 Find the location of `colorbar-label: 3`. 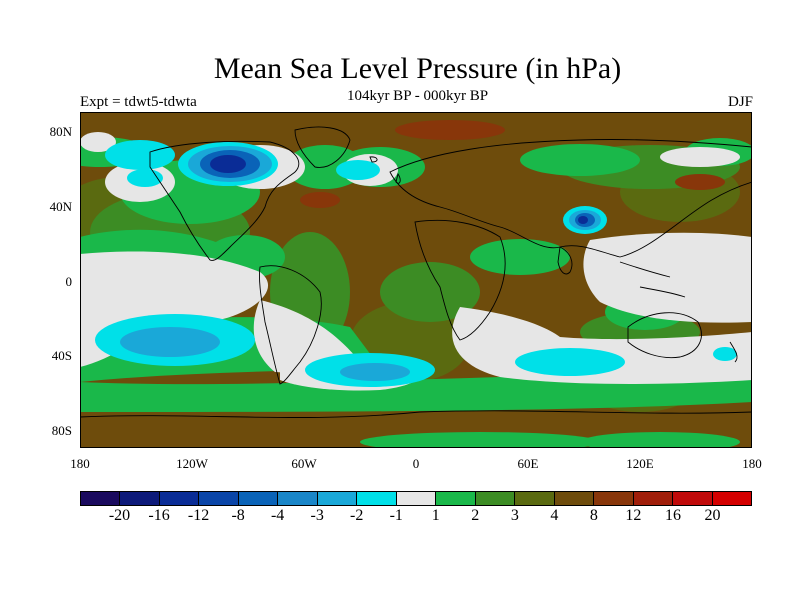

colorbar-label: 3 is located at coordinates (514, 515).